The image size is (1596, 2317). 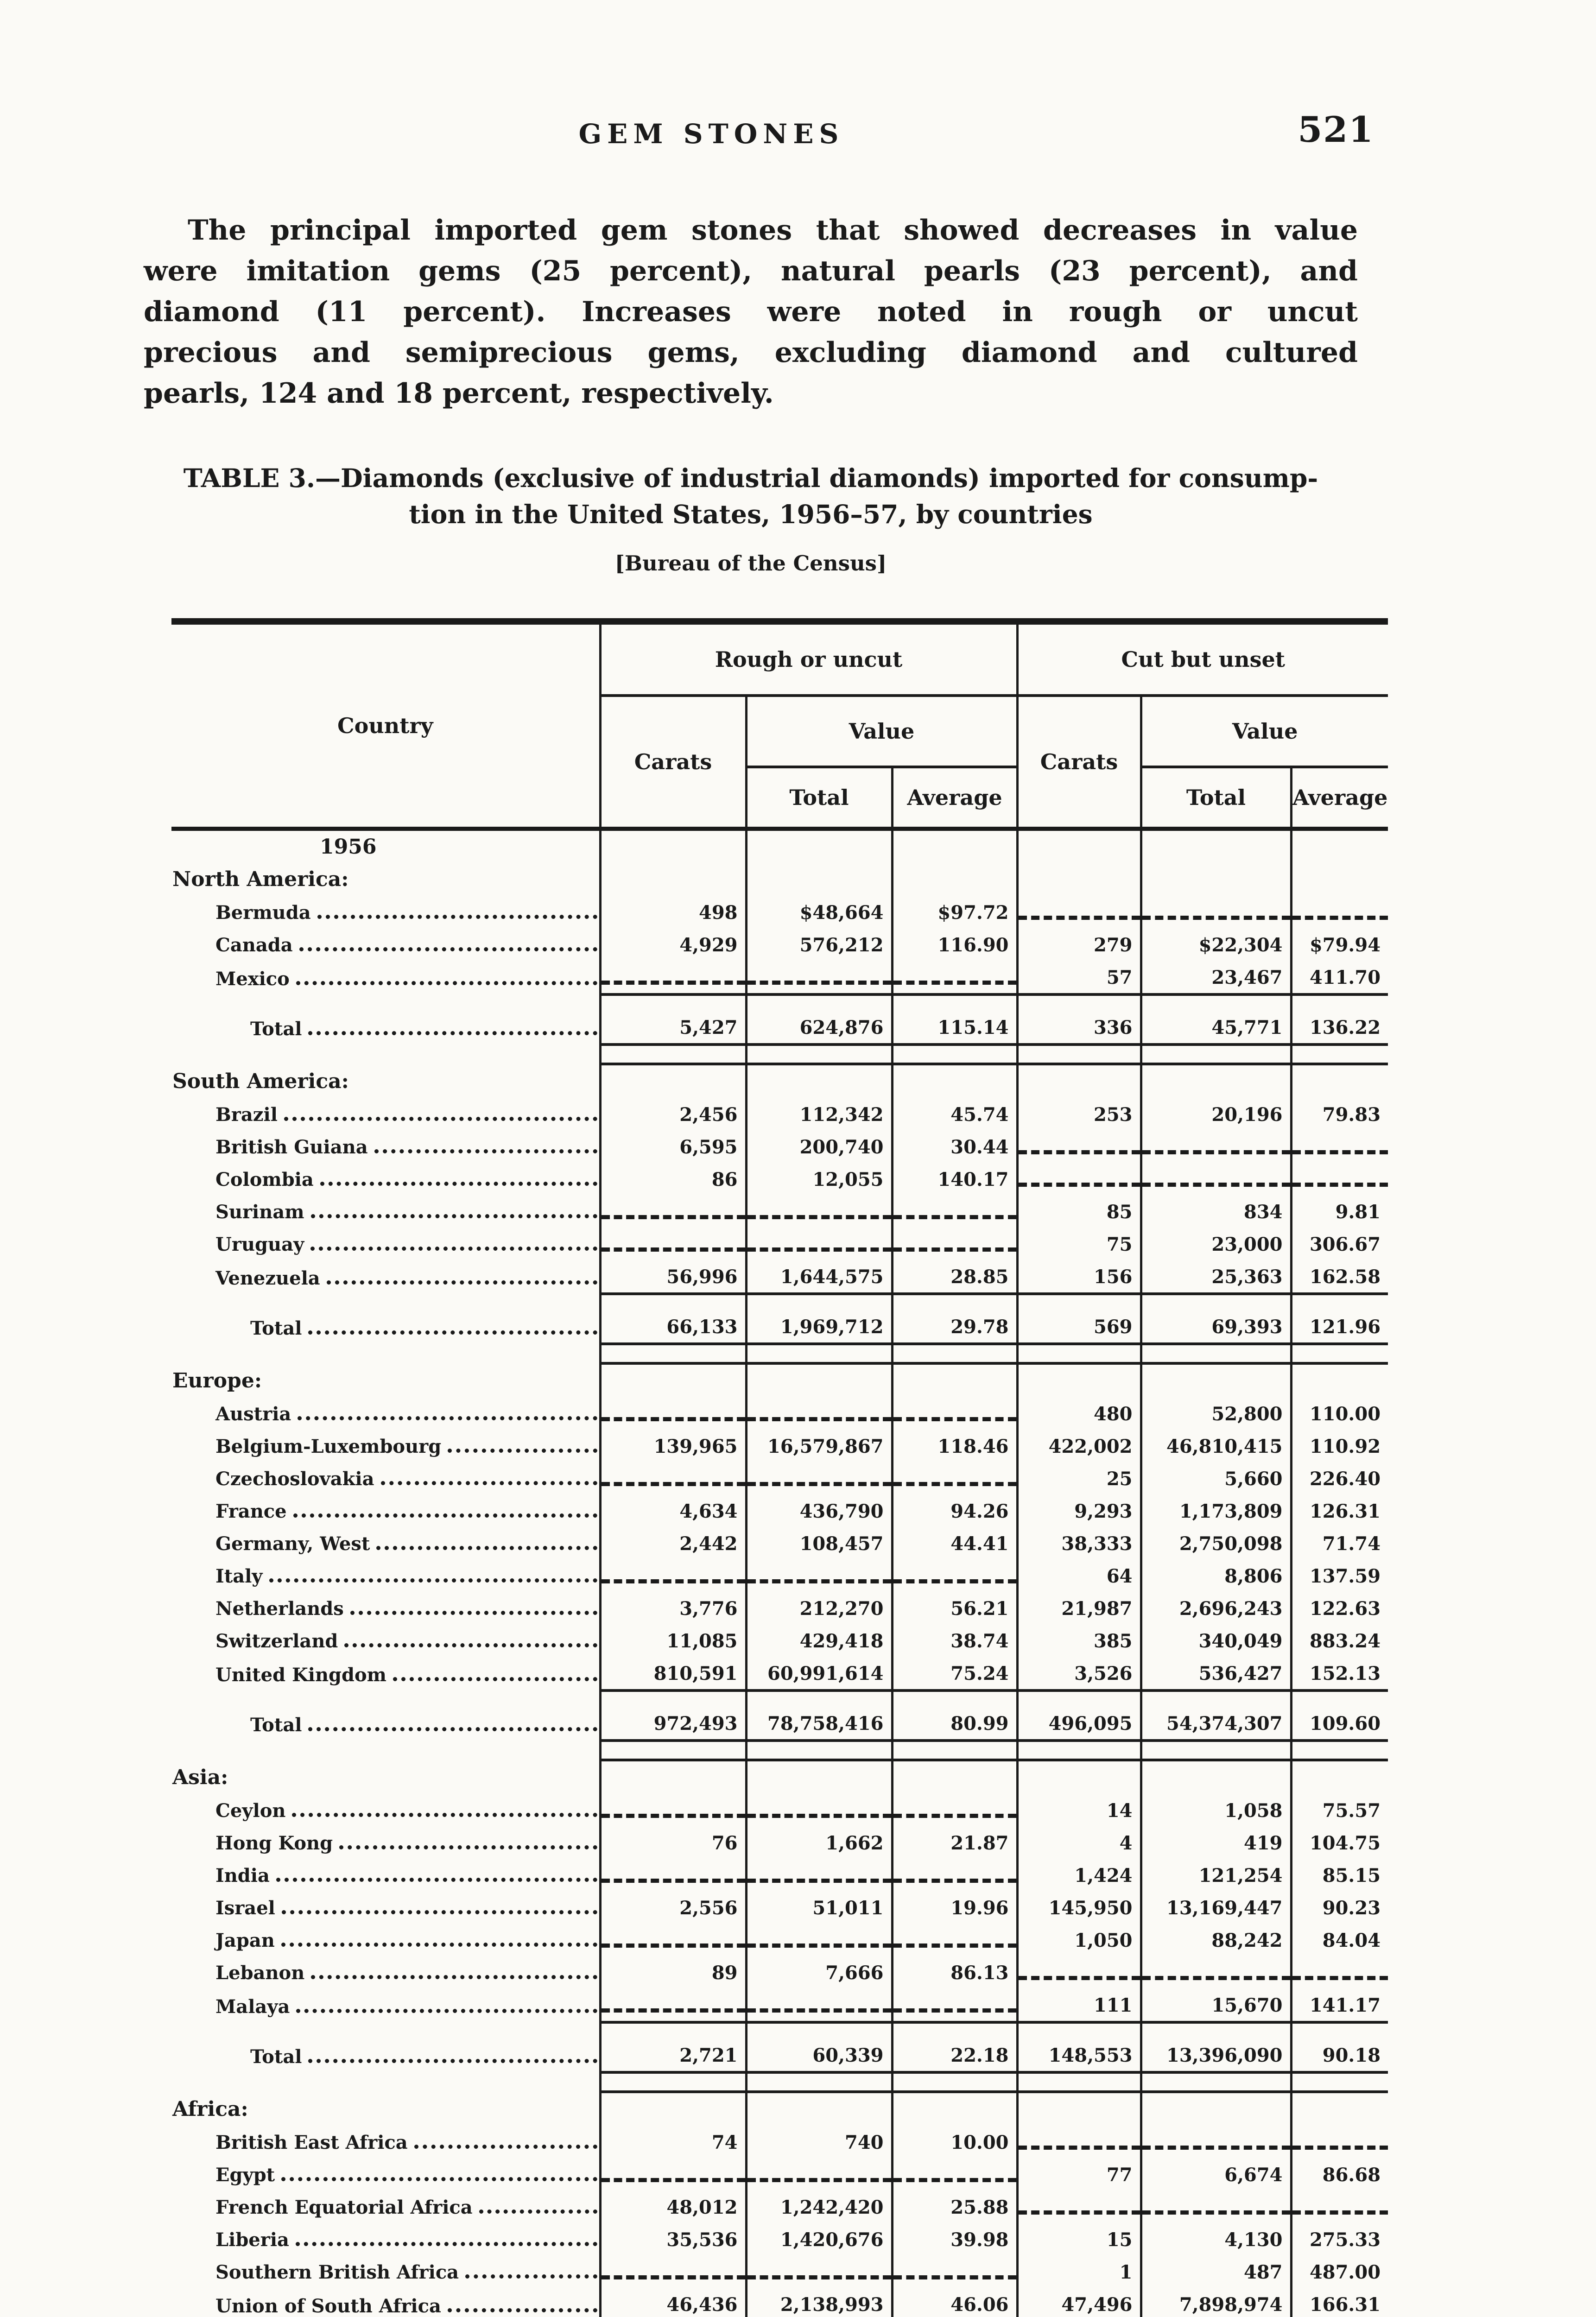 What do you see at coordinates (818, 2142) in the screenshot?
I see `value-cell: 740` at bounding box center [818, 2142].